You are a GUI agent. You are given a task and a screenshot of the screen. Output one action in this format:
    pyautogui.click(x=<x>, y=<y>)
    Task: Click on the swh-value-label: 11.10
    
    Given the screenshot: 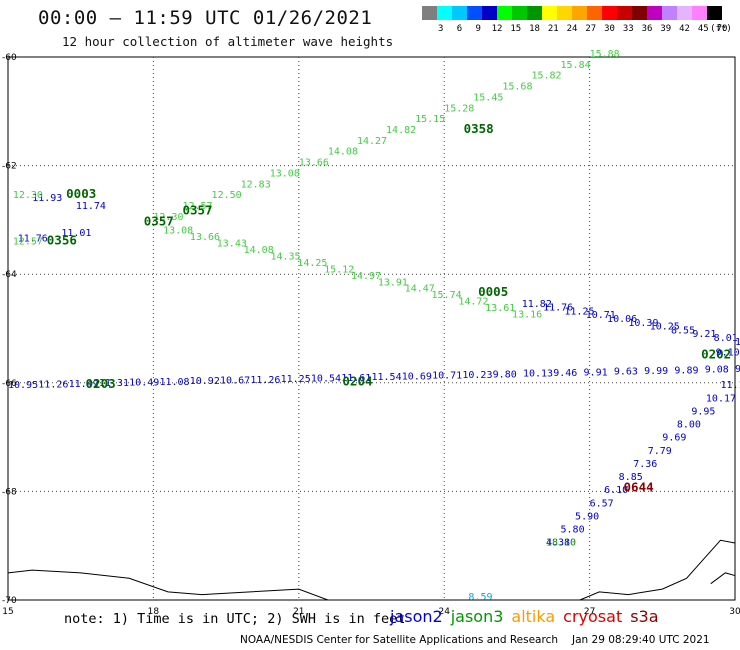 What is the action you would take?
    pyautogui.click(x=730, y=385)
    